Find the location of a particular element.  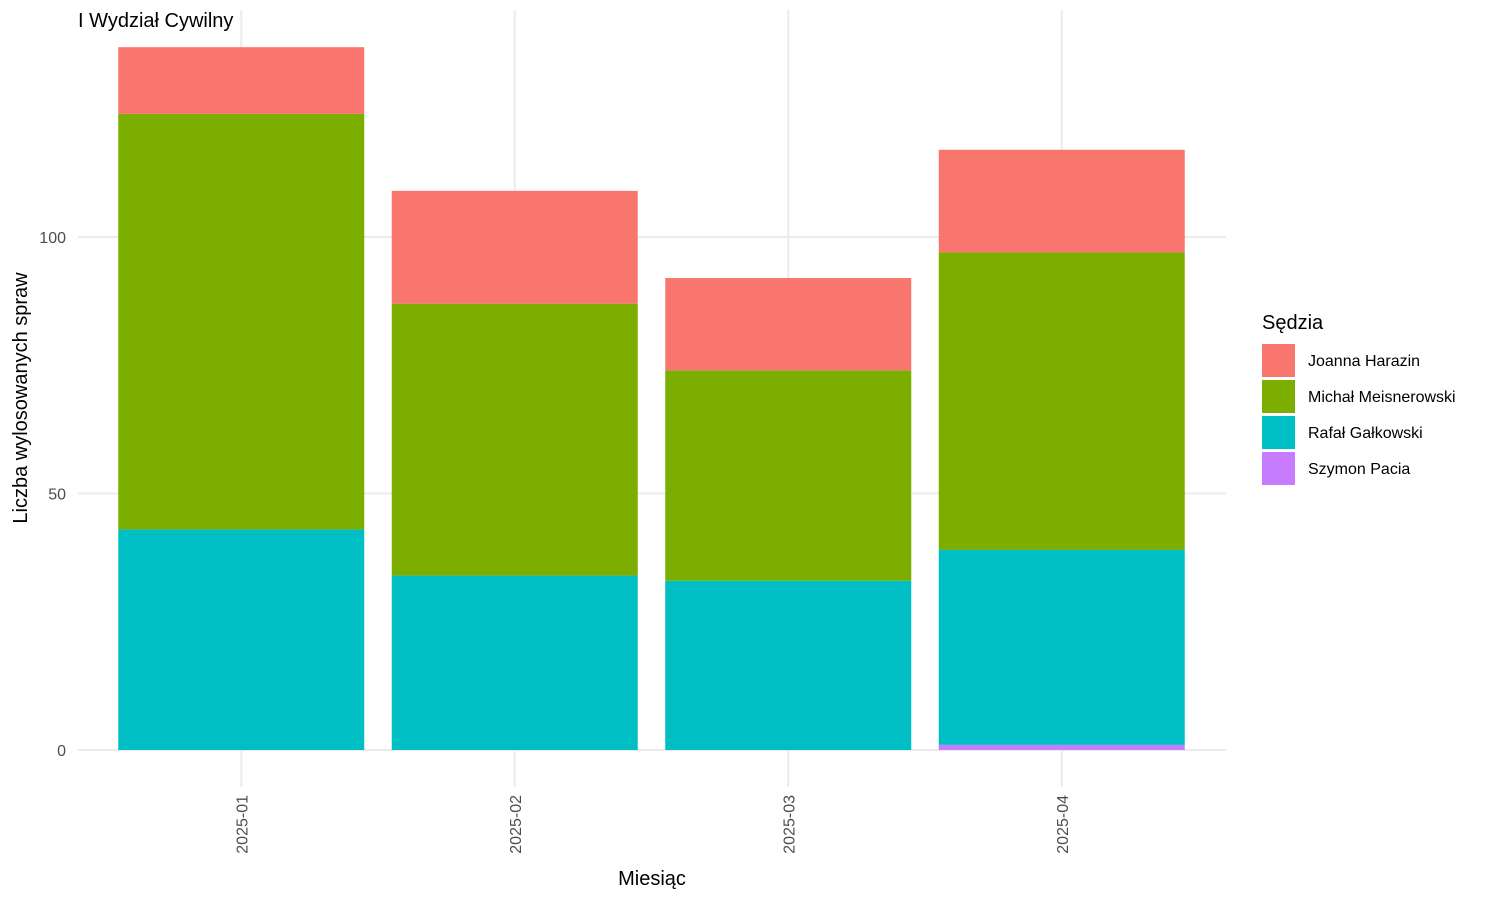

x-axis-ticks: 2025-01 2025-02 2025-03 2025-04 is located at coordinates (653, 824).